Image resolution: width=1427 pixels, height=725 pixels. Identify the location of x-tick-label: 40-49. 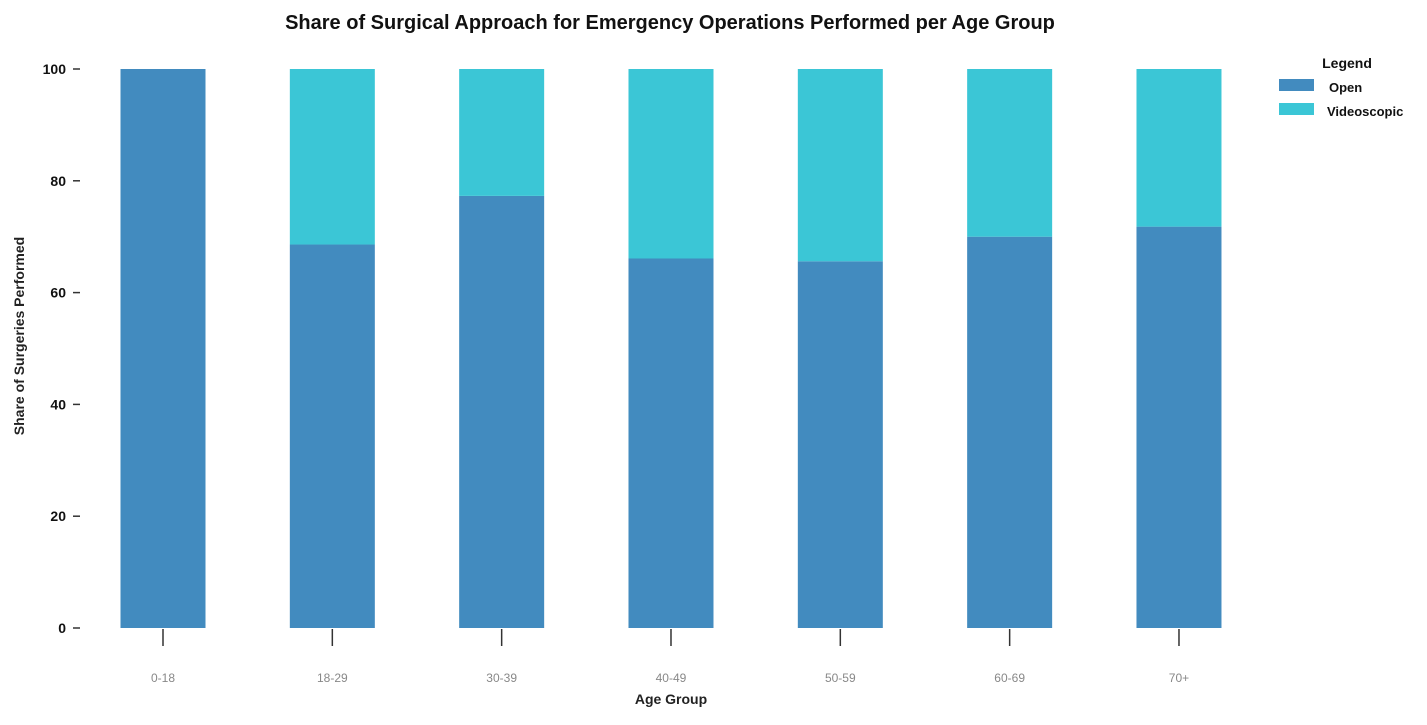
(671, 678).